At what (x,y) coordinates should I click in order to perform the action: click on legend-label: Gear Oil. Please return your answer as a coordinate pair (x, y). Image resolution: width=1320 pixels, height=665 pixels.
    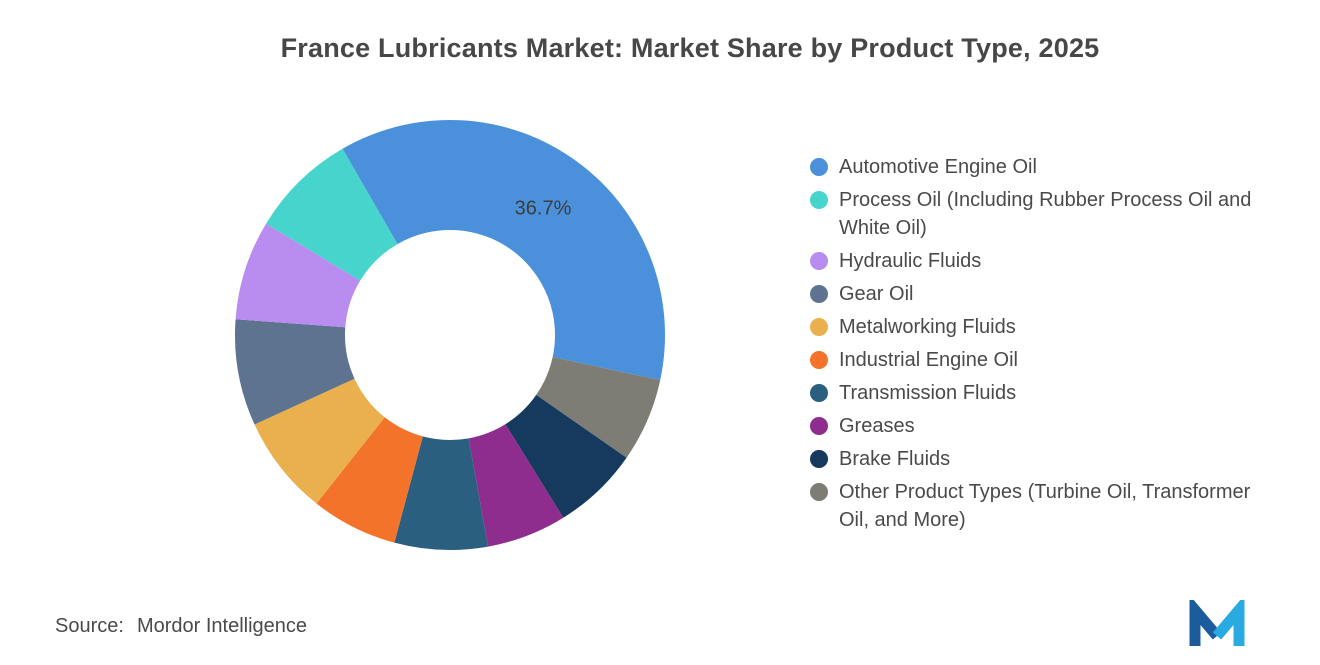
    Looking at the image, I should click on (876, 294).